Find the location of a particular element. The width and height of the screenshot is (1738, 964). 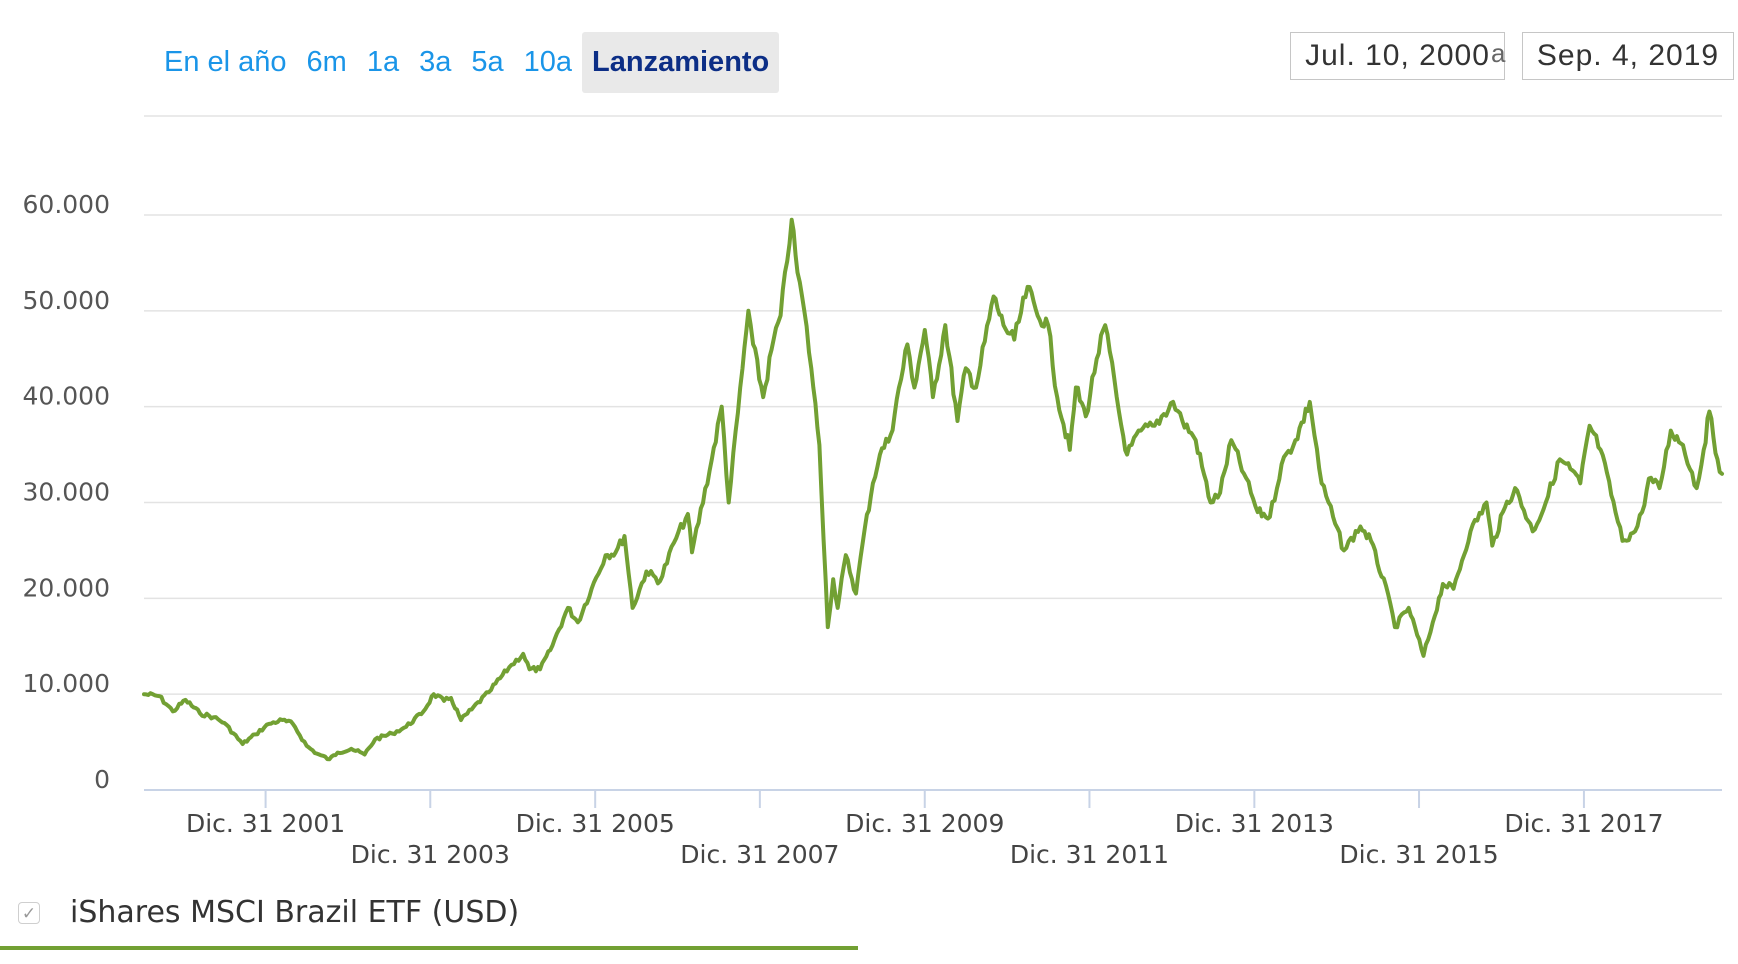

x-tick-label: Dic. 31 2001 is located at coordinates (265, 823).